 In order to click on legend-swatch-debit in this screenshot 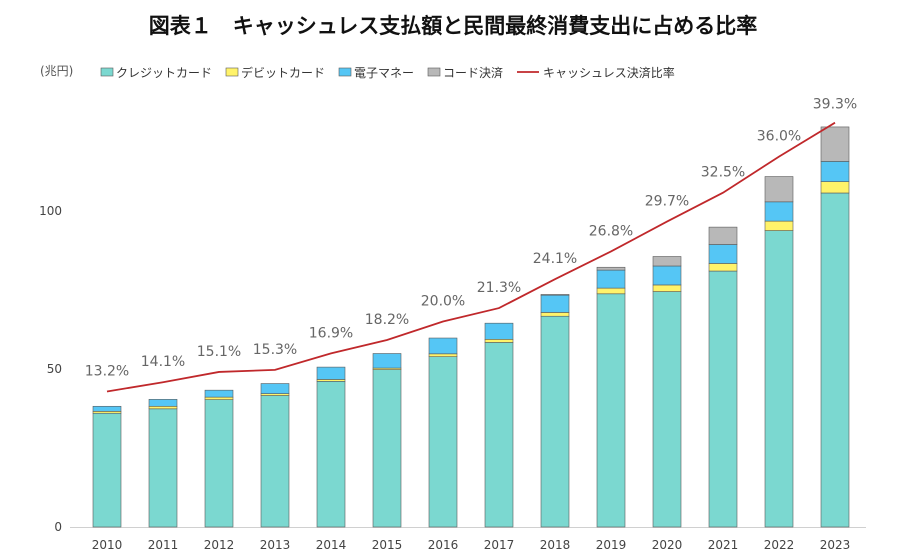, I will do `click(232, 72)`.